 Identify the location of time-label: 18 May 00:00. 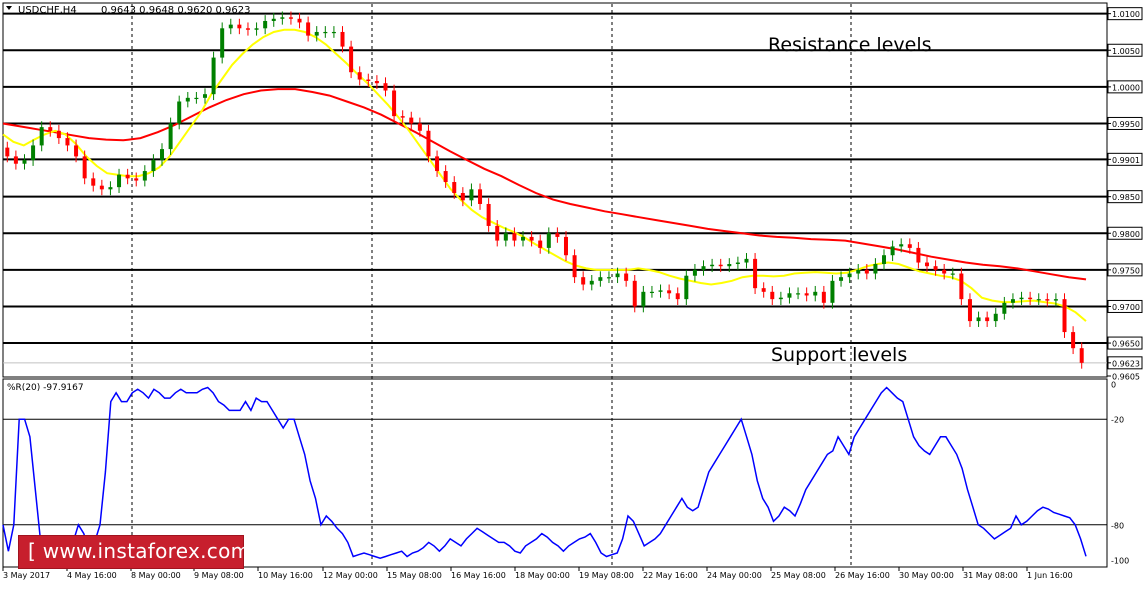
(542, 575).